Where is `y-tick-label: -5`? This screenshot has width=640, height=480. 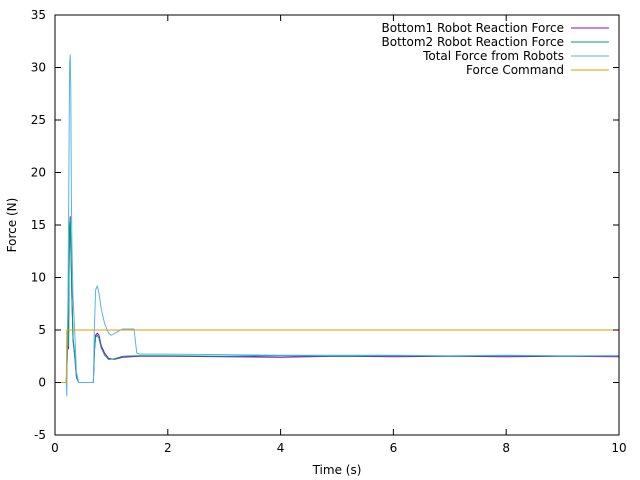 y-tick-label: -5 is located at coordinates (40, 435).